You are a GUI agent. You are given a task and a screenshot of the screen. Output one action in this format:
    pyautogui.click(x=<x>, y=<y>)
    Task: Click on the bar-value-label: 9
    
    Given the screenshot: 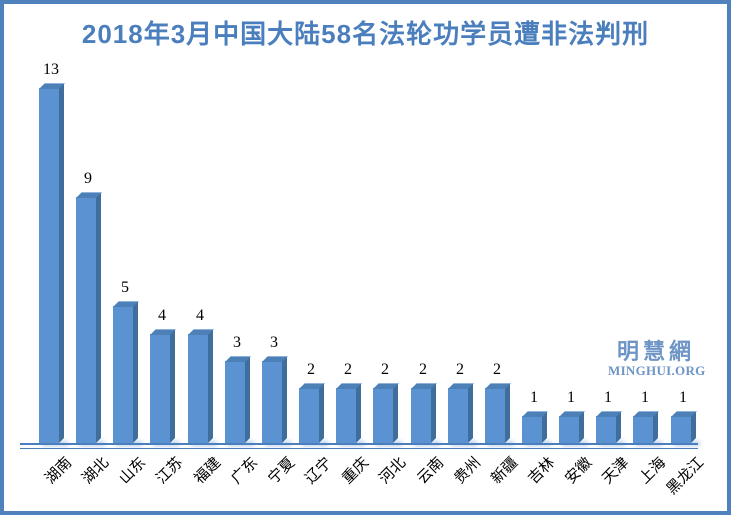 What is the action you would take?
    pyautogui.click(x=88, y=178)
    